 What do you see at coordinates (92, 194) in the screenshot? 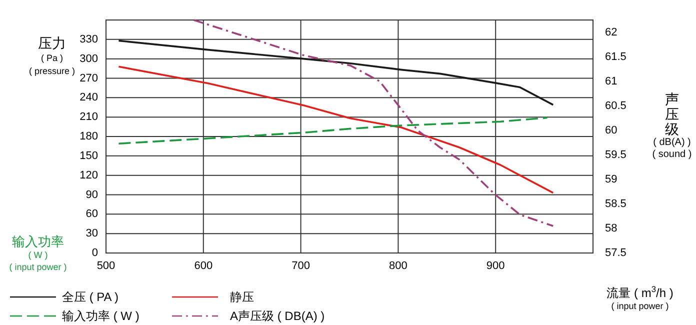
I see `y-tick-label: 90` at bounding box center [92, 194].